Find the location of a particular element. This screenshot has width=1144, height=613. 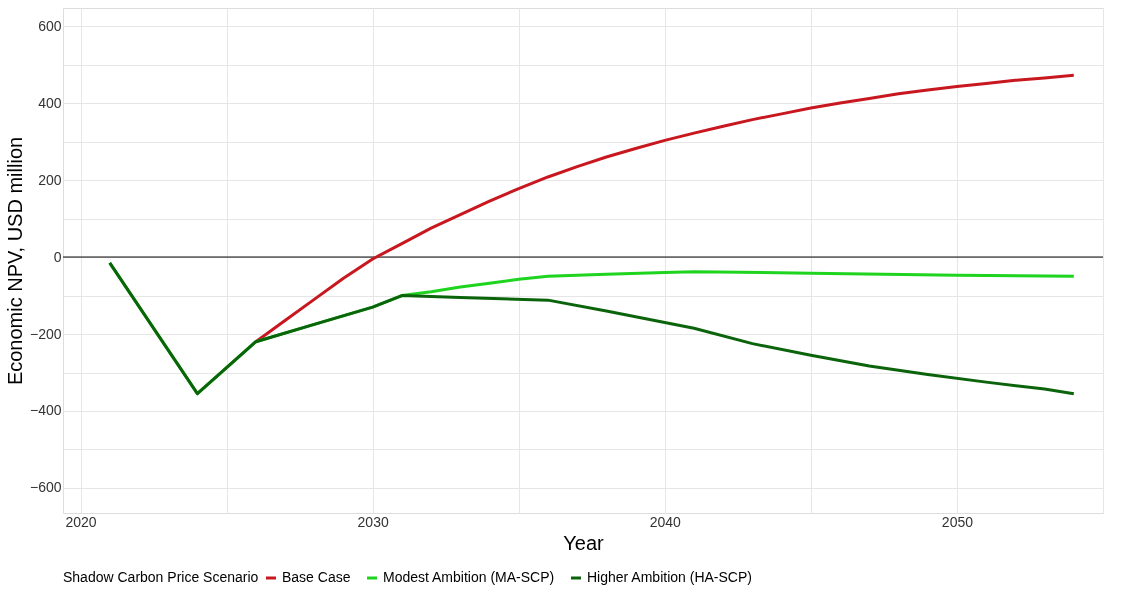

y-tick-label: 400 is located at coordinates (50, 102).